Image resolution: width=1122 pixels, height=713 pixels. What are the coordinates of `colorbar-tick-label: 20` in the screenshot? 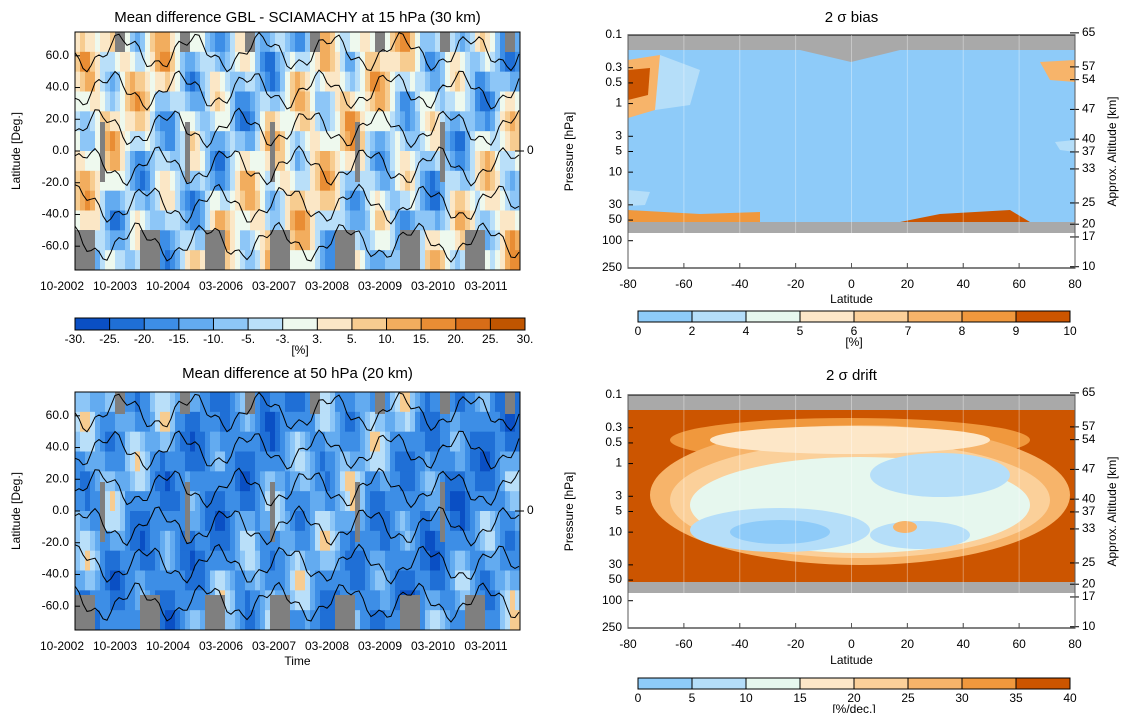 It's located at (854, 698).